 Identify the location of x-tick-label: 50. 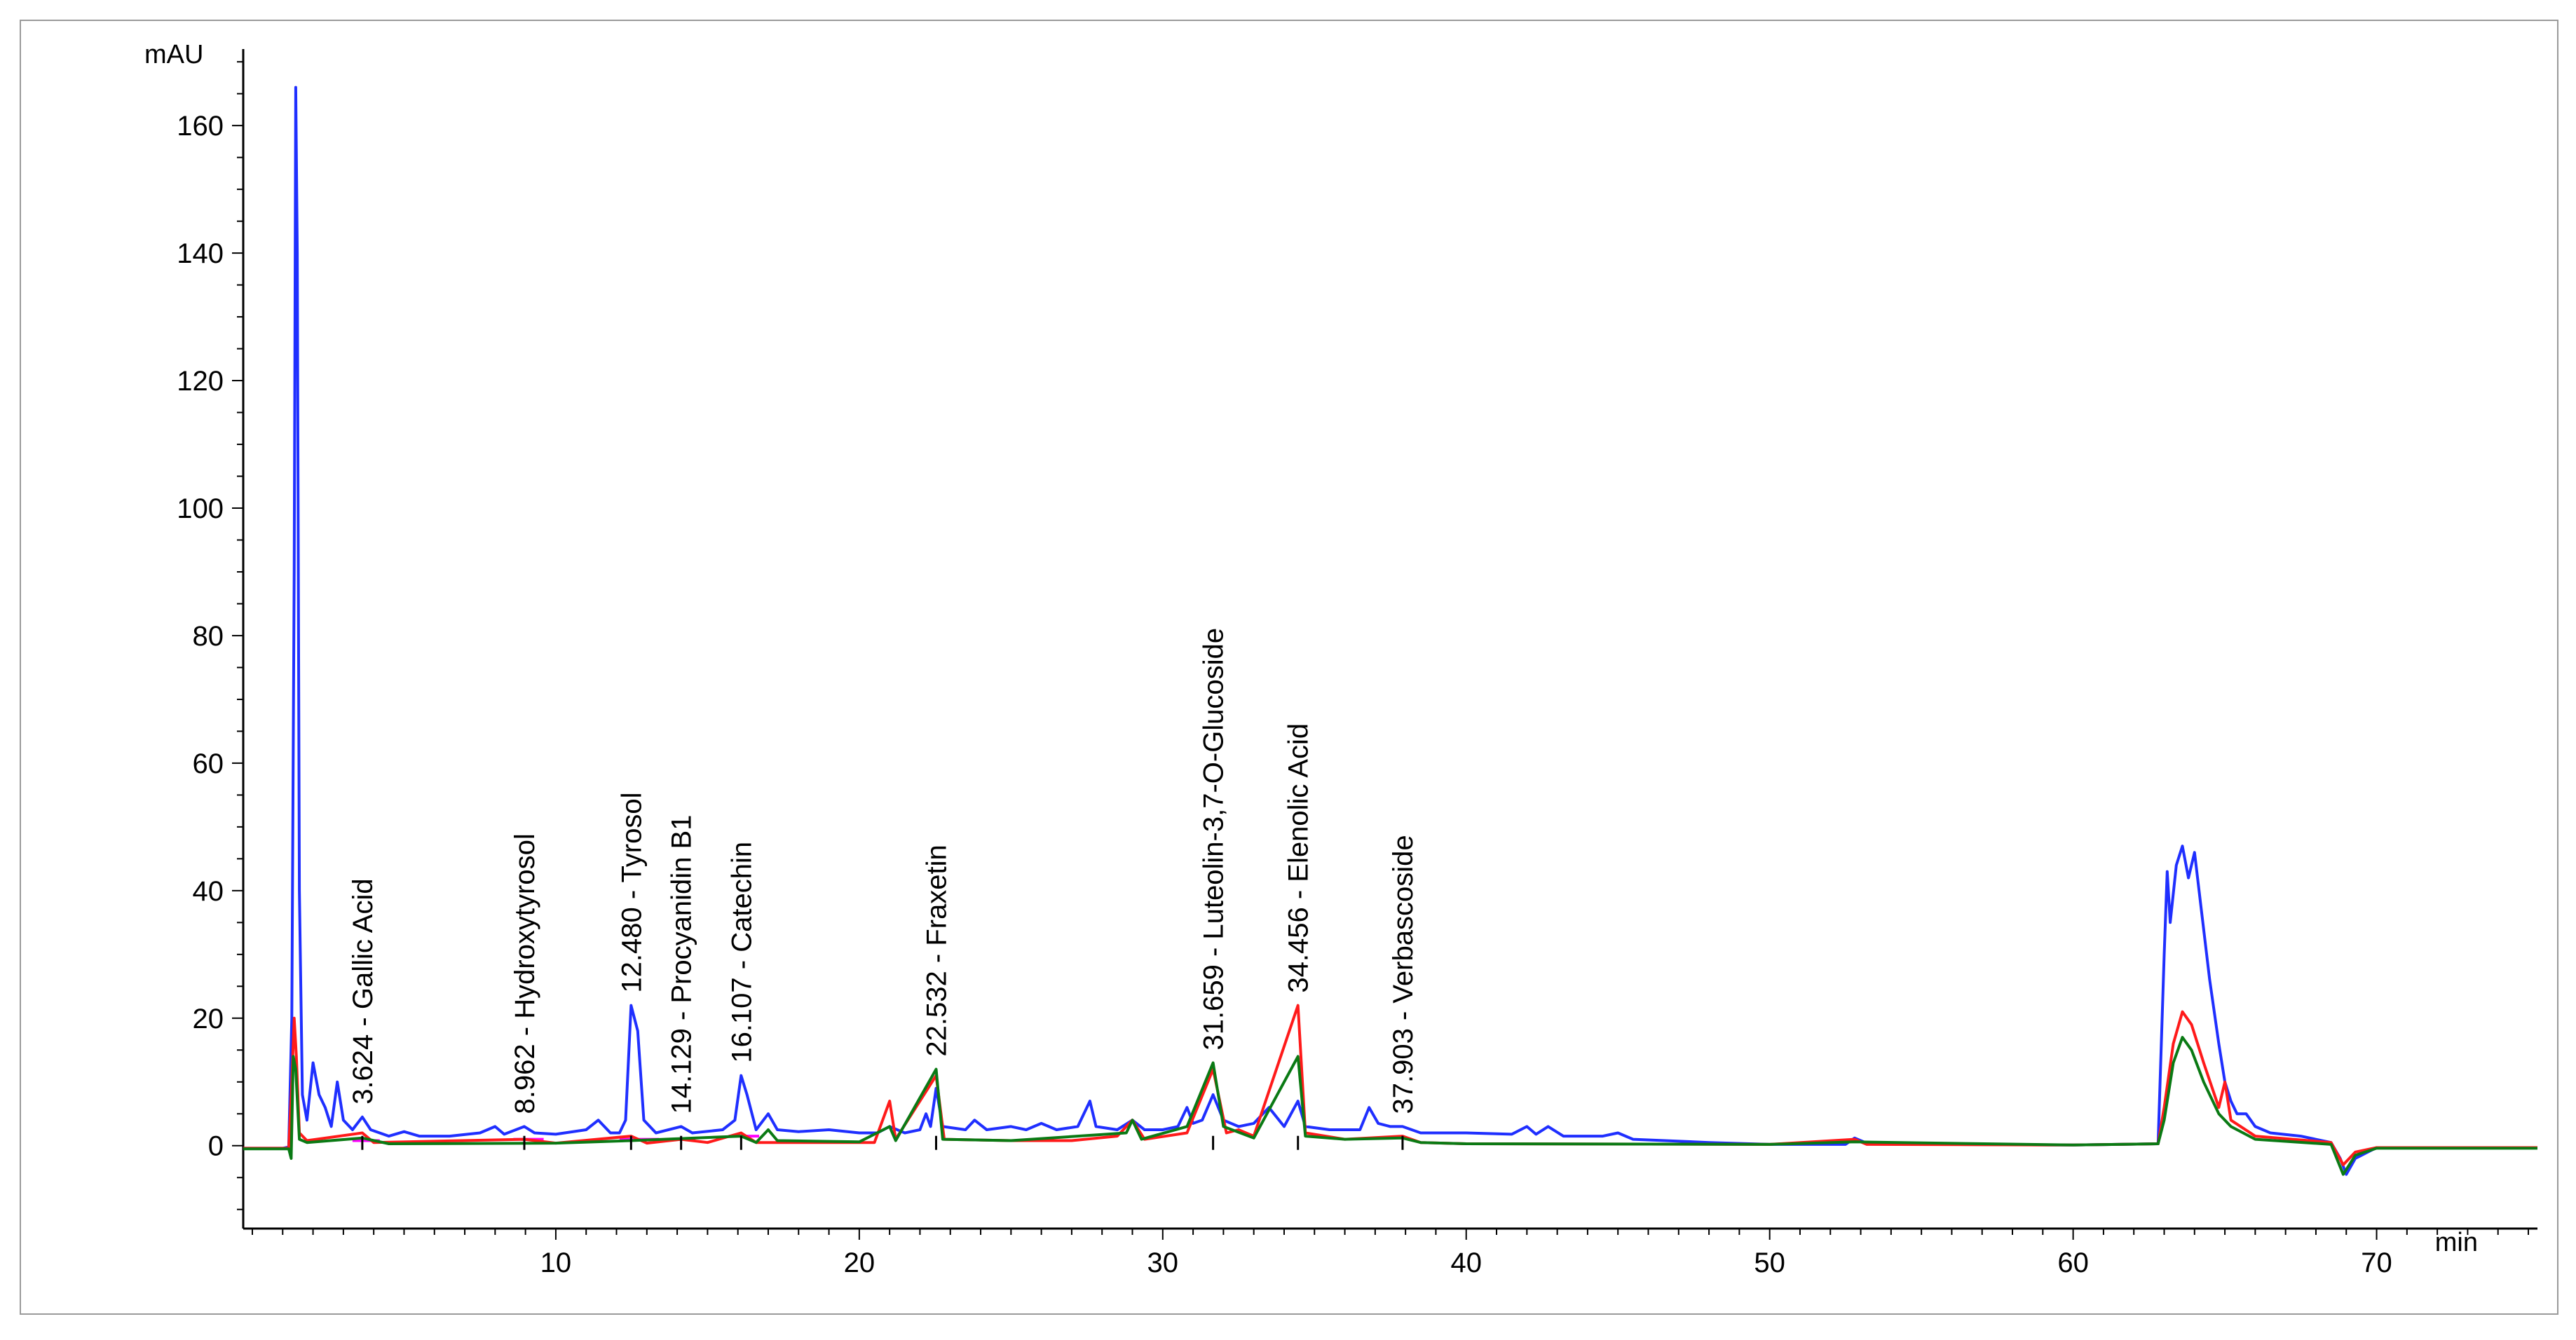
(1769, 1262).